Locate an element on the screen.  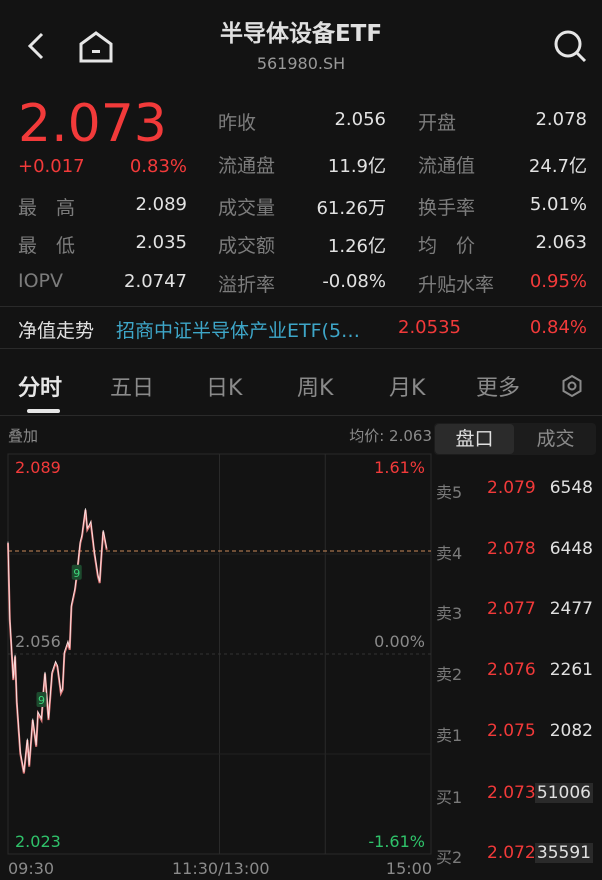
orderbook-level: 卖2 is located at coordinates (449, 674).